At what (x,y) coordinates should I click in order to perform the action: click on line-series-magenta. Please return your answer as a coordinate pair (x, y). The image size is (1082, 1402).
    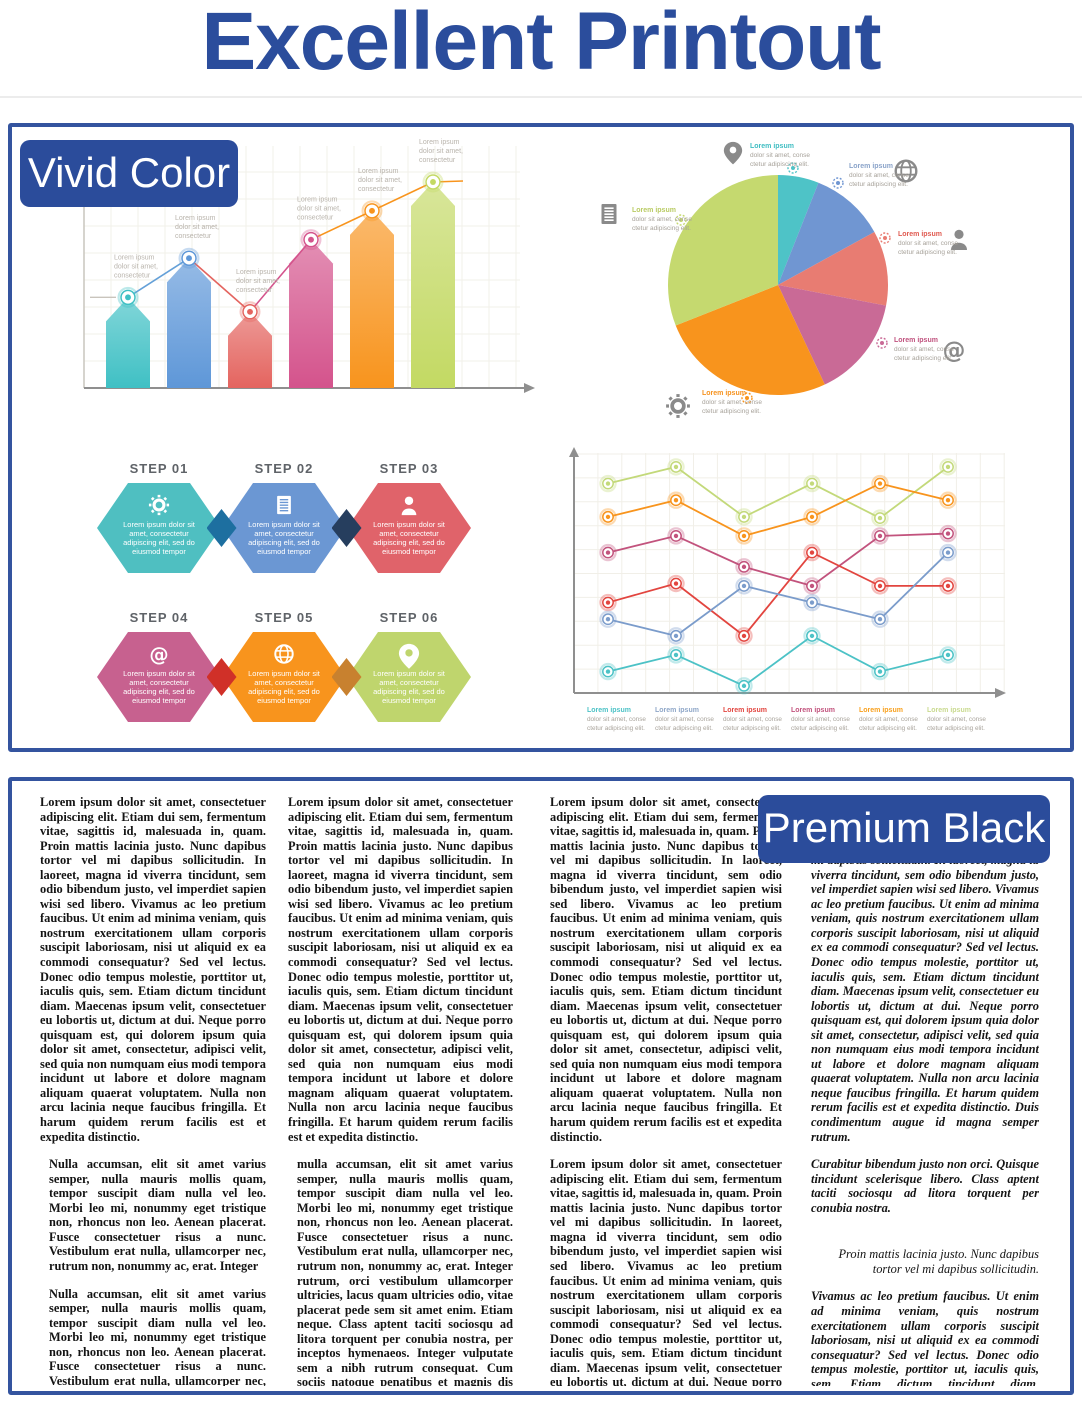
    Looking at the image, I should click on (778, 559).